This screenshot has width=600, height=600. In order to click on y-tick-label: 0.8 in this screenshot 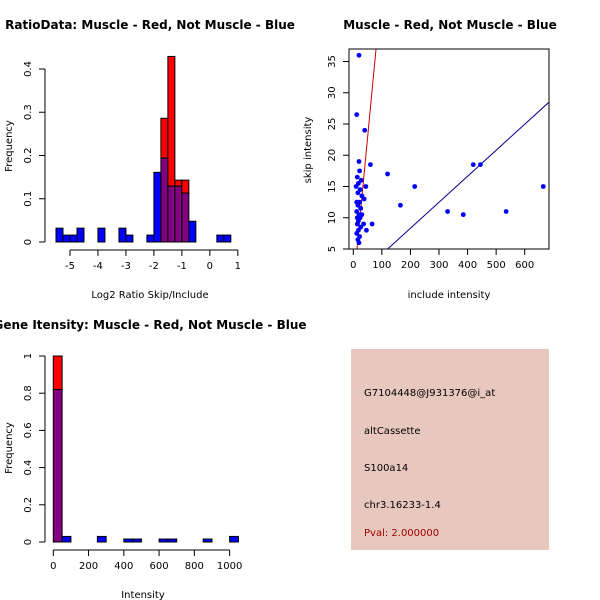, I will do `click(28, 393)`.